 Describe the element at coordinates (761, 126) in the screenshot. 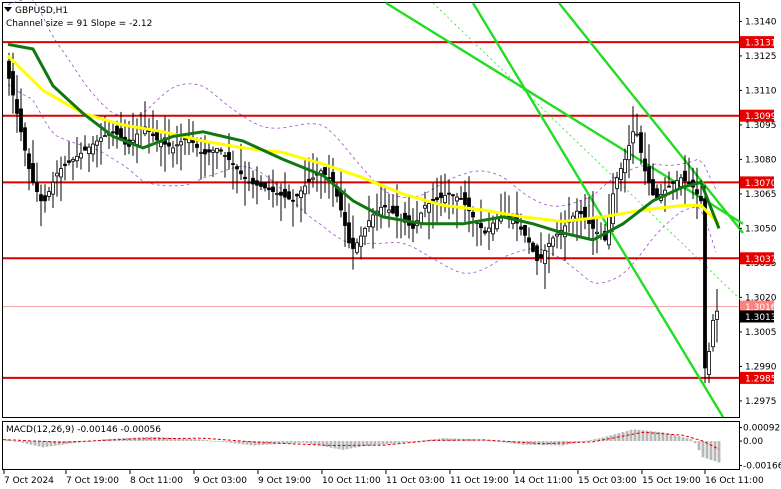

I see `price-tick-label: 1.3095` at that location.